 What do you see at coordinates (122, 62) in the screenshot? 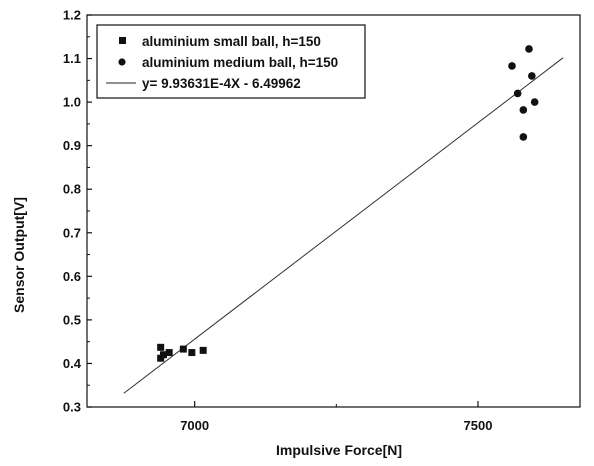
I see `legend-marker-circle` at bounding box center [122, 62].